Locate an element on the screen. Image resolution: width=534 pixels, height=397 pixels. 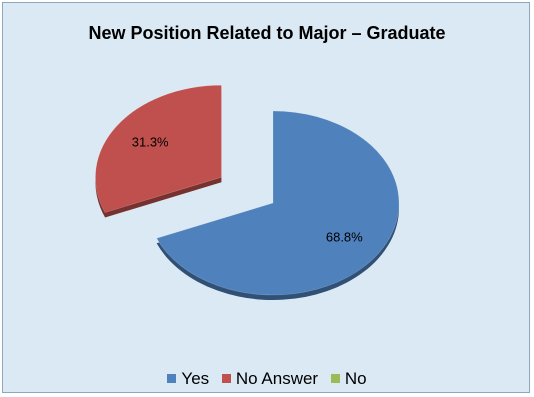
data-label-yes: 68.8% is located at coordinates (344, 237).